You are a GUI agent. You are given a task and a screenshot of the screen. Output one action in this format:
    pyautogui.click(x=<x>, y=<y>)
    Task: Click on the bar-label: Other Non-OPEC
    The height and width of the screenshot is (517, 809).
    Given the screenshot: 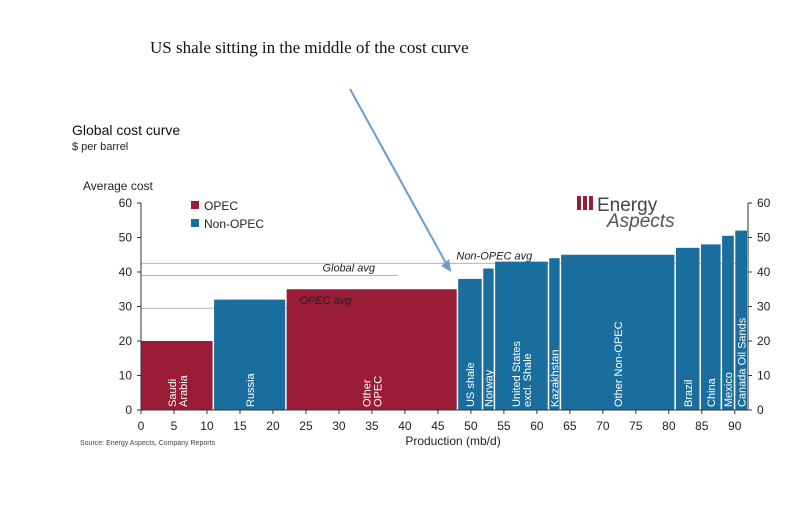 What is the action you would take?
    pyautogui.click(x=619, y=364)
    